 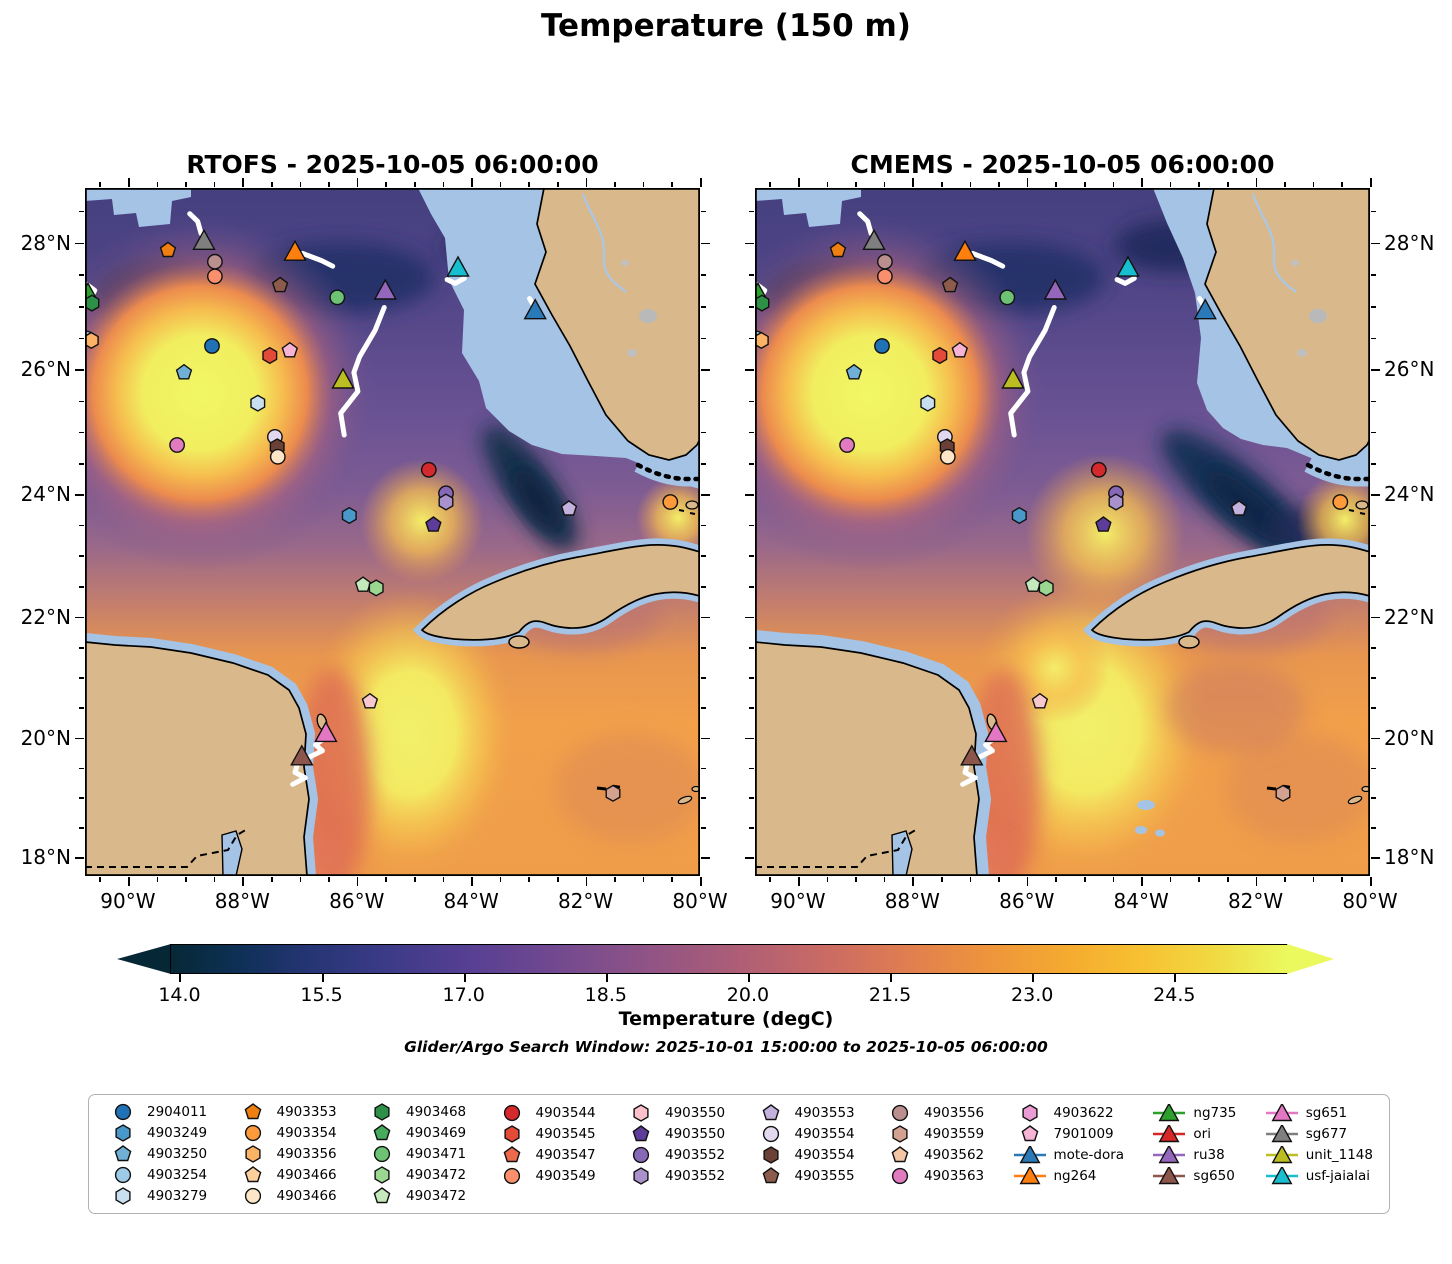 I want to click on legend-item-4903468: 4903468, so click(x=415, y=1112).